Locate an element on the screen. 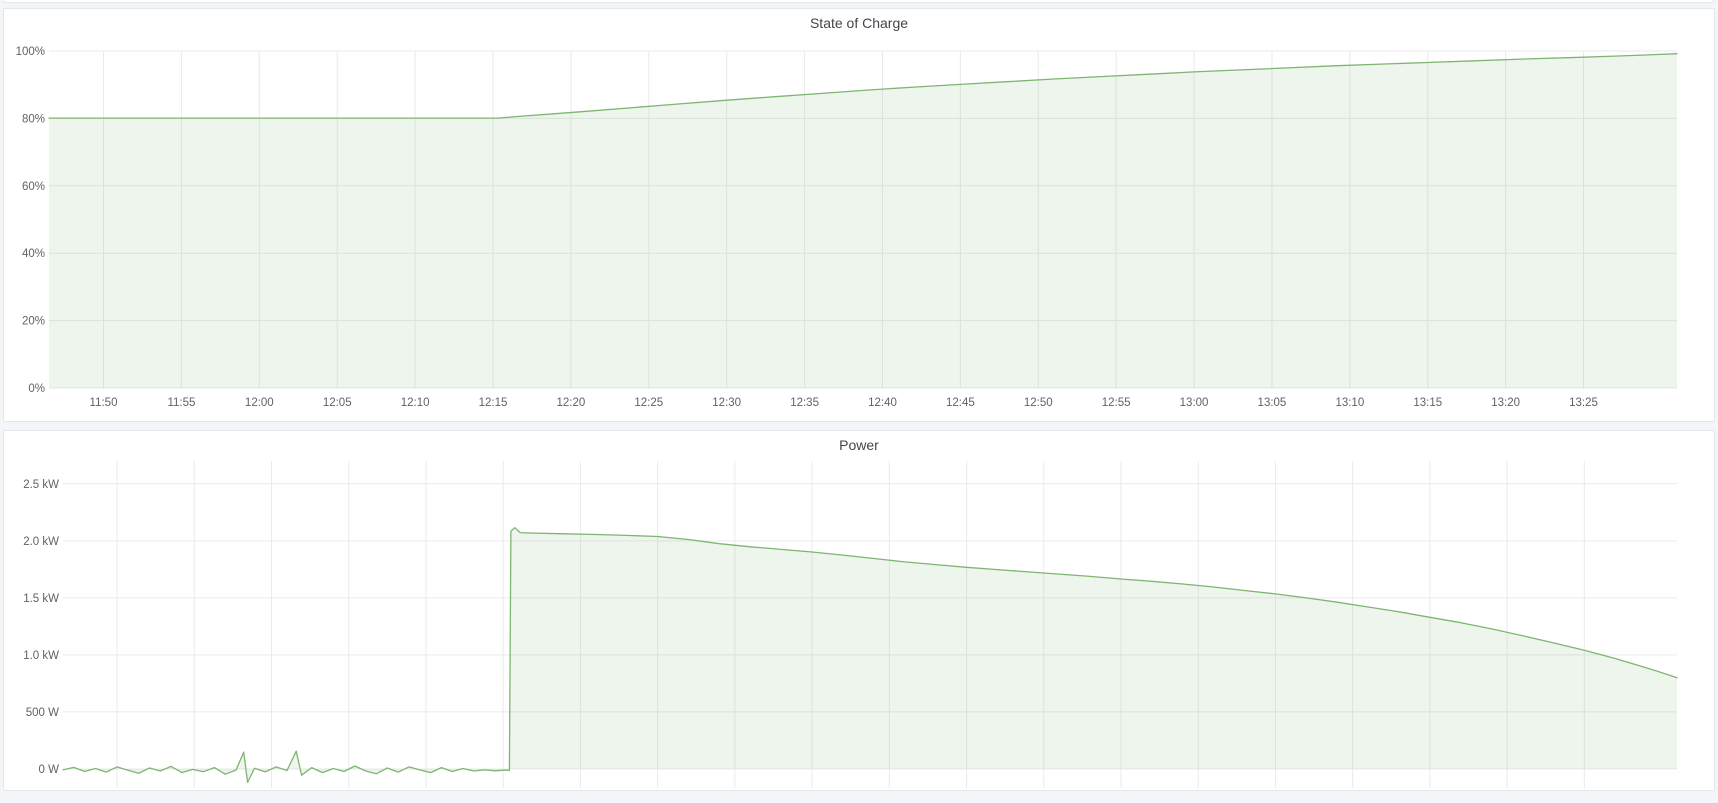 The height and width of the screenshot is (803, 1718). x-axis-label: 12:10 is located at coordinates (415, 403).